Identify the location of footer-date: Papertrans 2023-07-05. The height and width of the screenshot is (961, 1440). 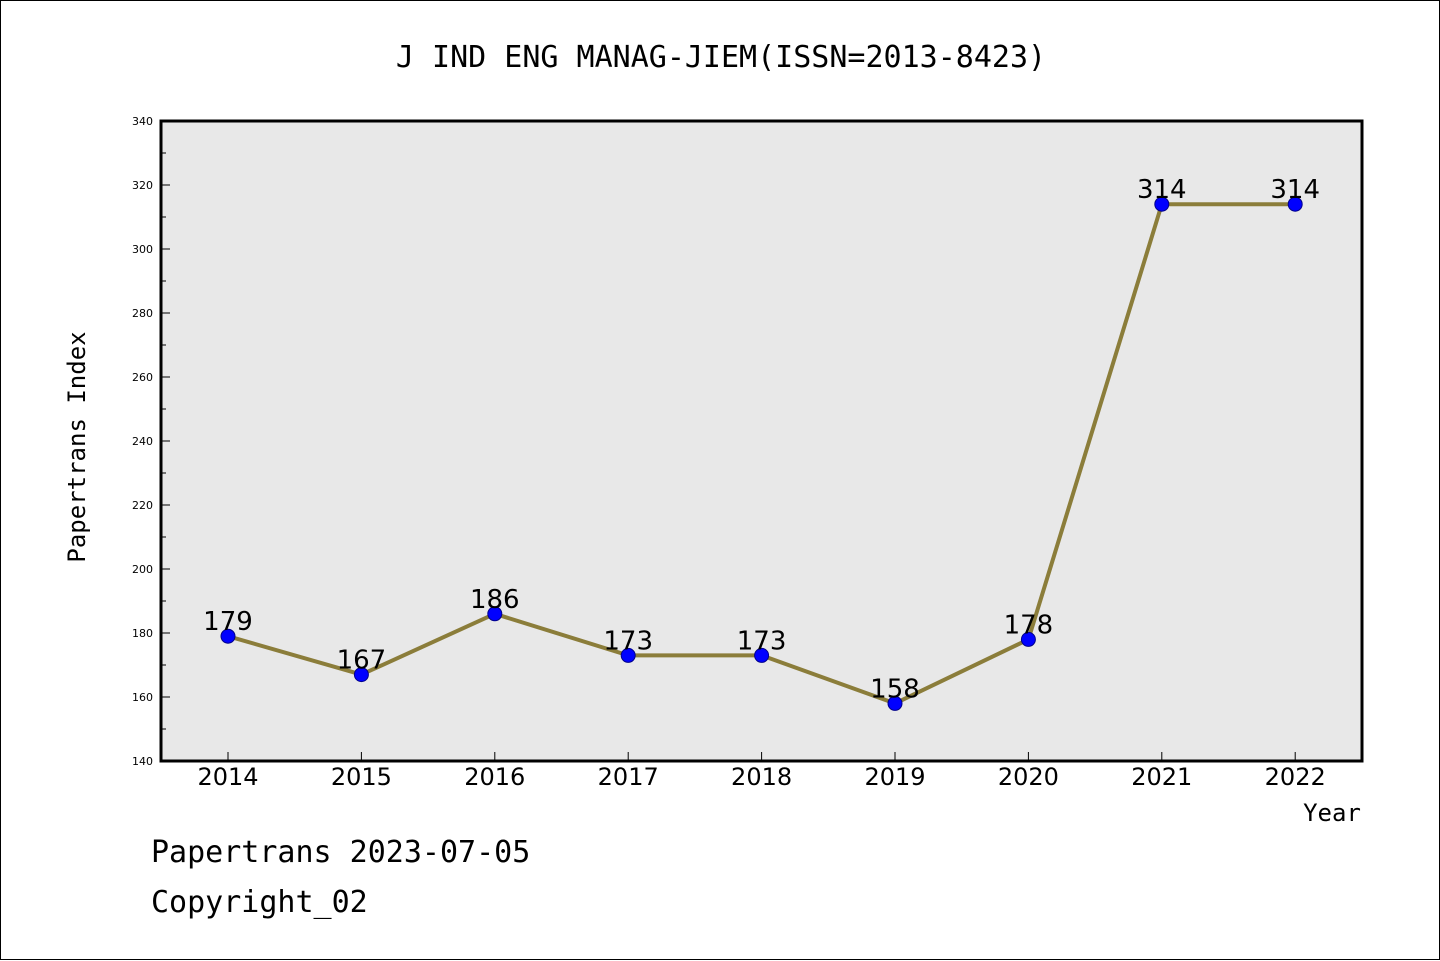
(341, 852).